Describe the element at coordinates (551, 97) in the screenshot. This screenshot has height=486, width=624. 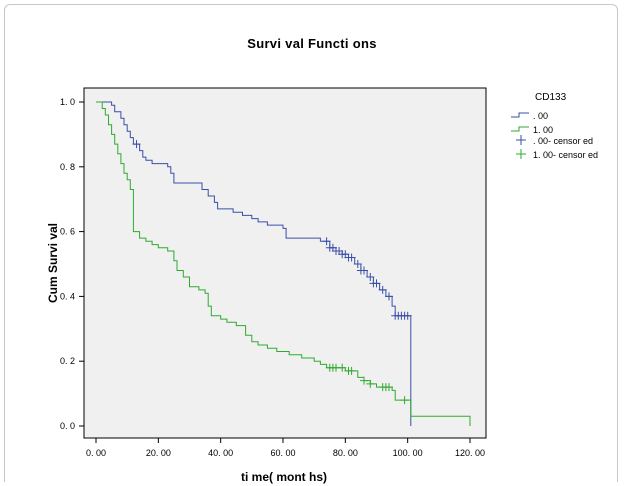
I see `legend-title: CD133` at that location.